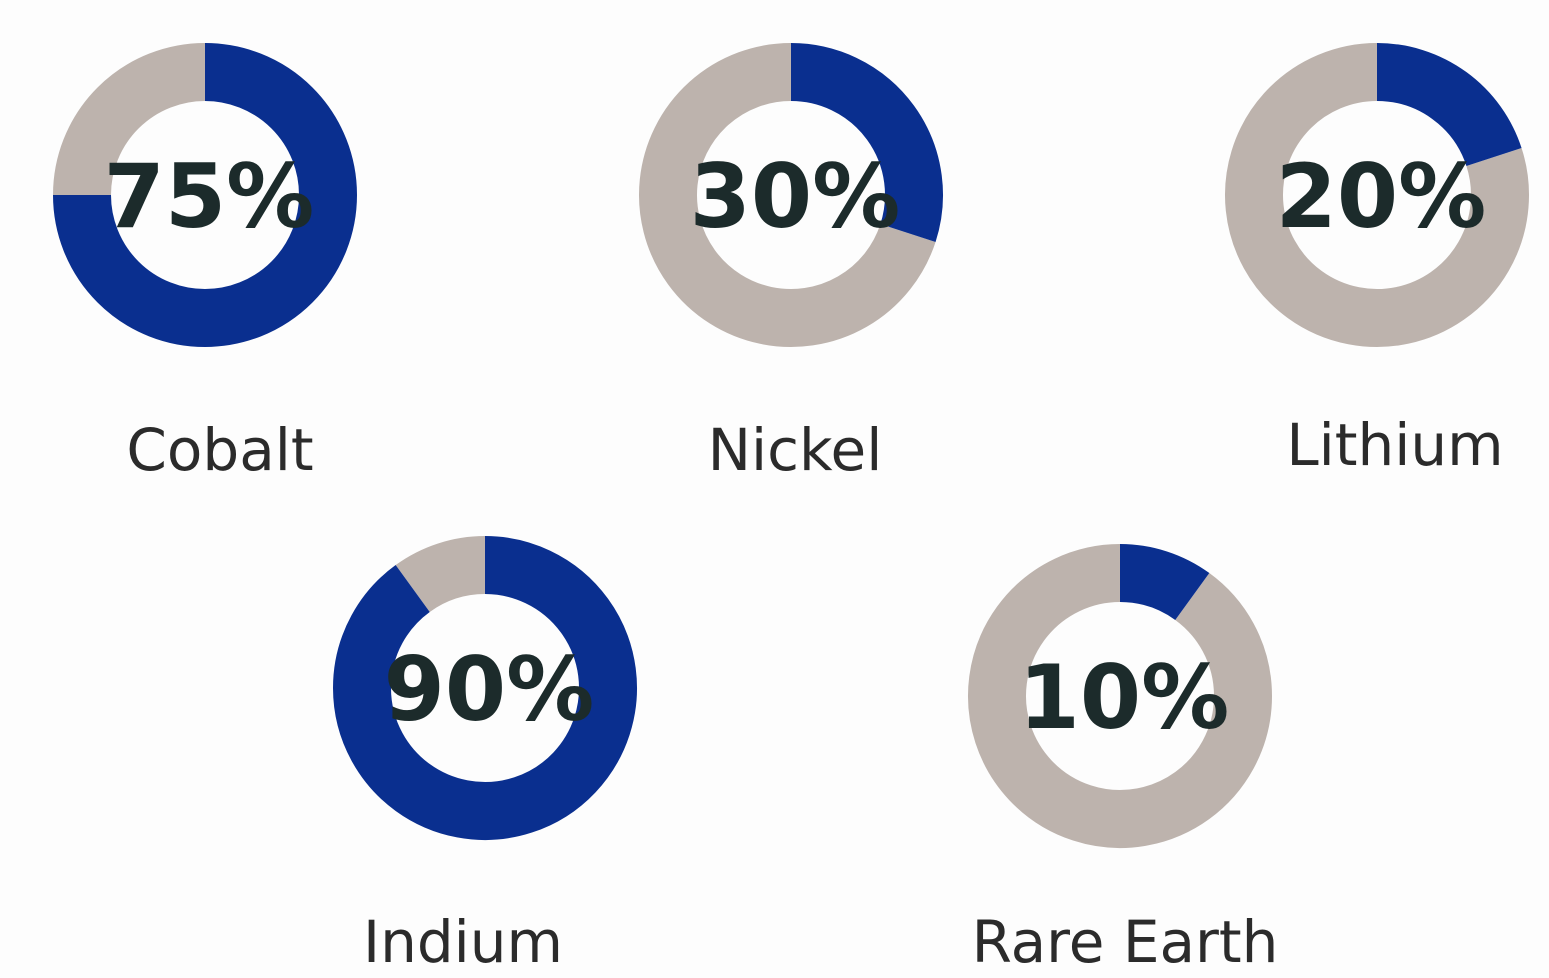  I want to click on donut-indium: 90% Indium, so click(485, 756).